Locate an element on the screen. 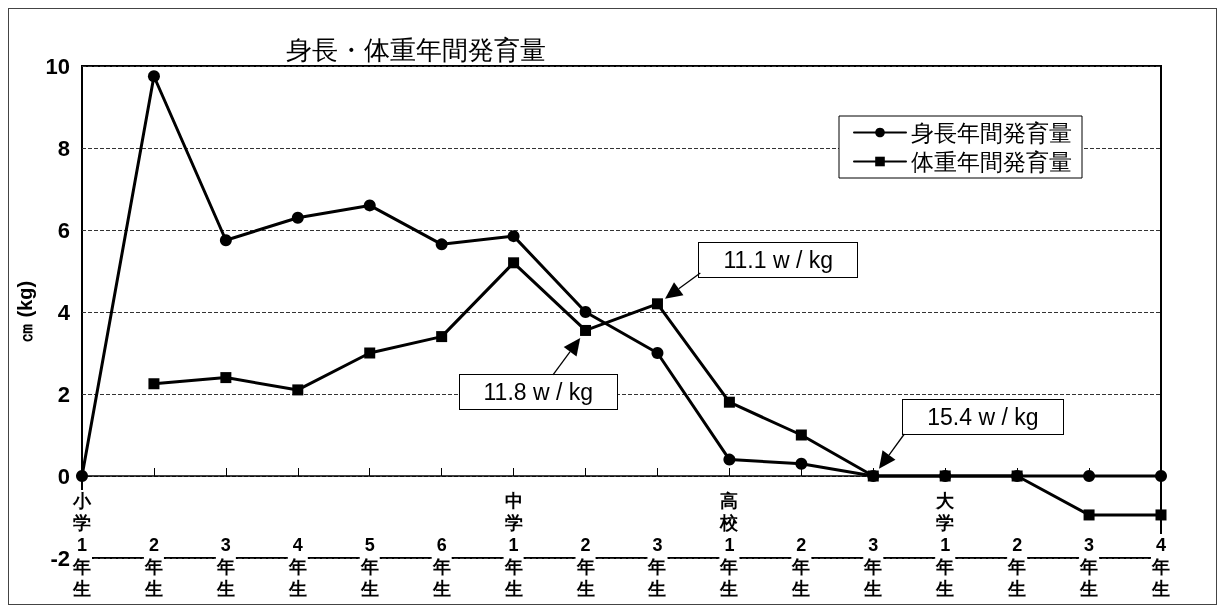 This screenshot has height=610, width=1225. y-tick-label: 4 is located at coordinates (64, 312).